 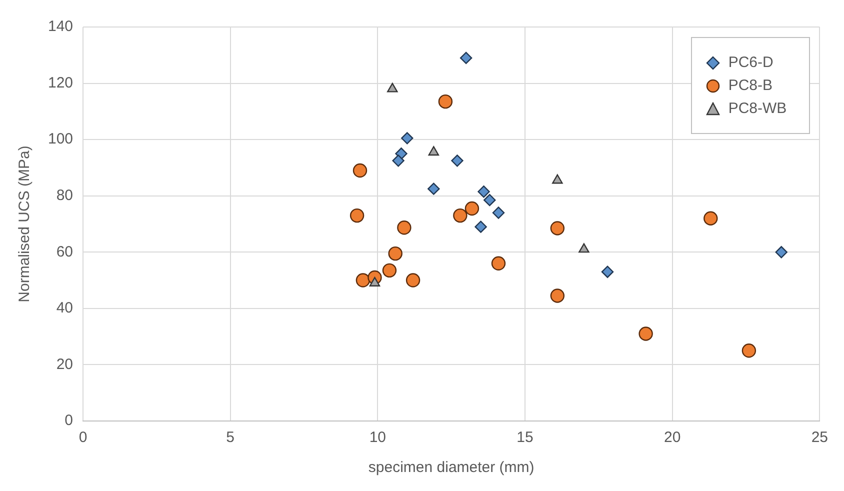 What do you see at coordinates (25, 224) in the screenshot?
I see `y-axis-title: Normalised UCS (MPa)` at bounding box center [25, 224].